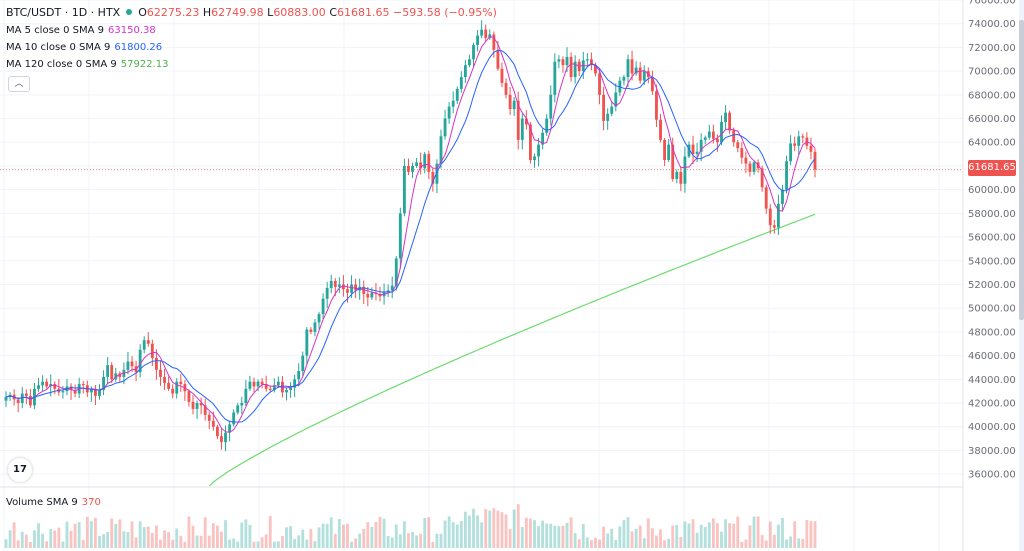 The height and width of the screenshot is (551, 1024). I want to click on scrollbar, so click(1021, 275).